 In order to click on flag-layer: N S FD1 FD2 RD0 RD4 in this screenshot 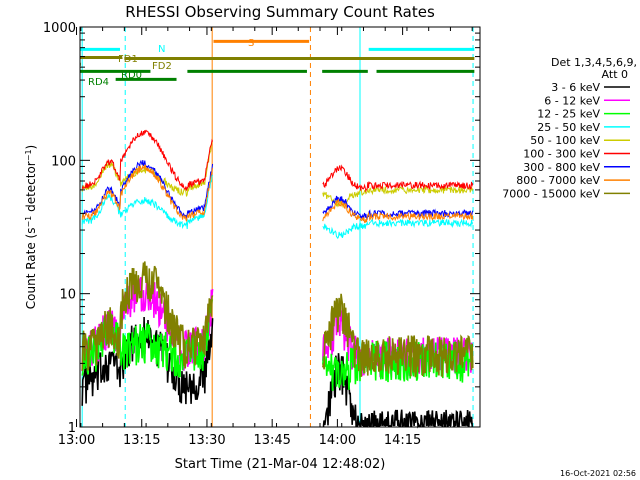, I will do `click(277, 63)`.